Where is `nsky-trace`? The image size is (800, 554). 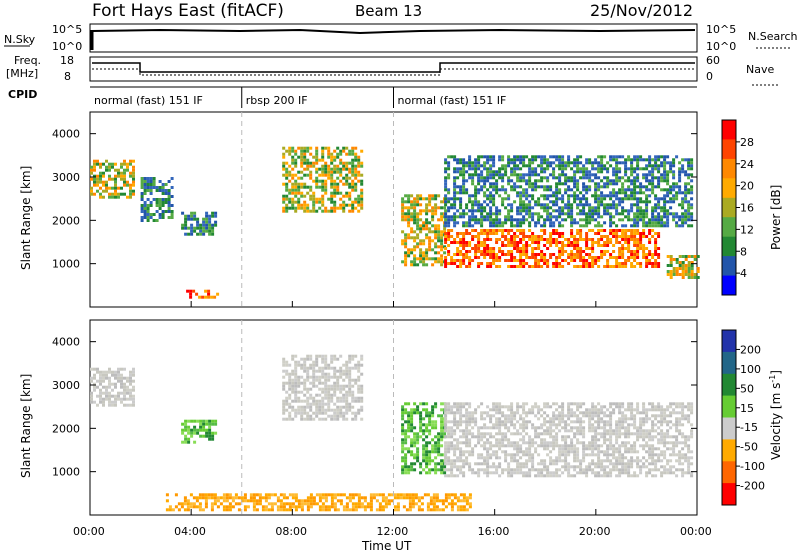 nsky-trace is located at coordinates (393, 31).